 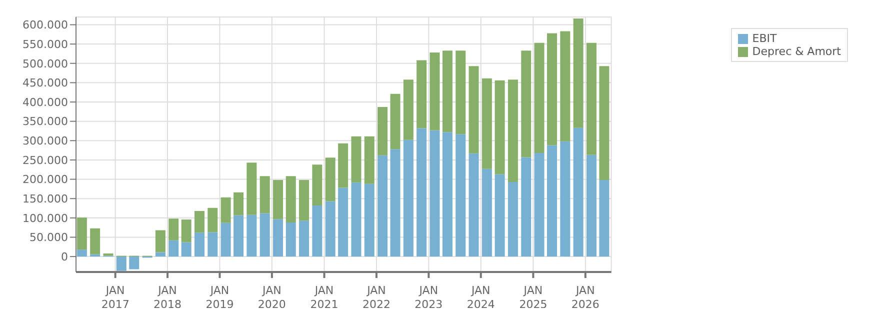 I want to click on x-tick-label: JAN 2023, so click(x=428, y=297).